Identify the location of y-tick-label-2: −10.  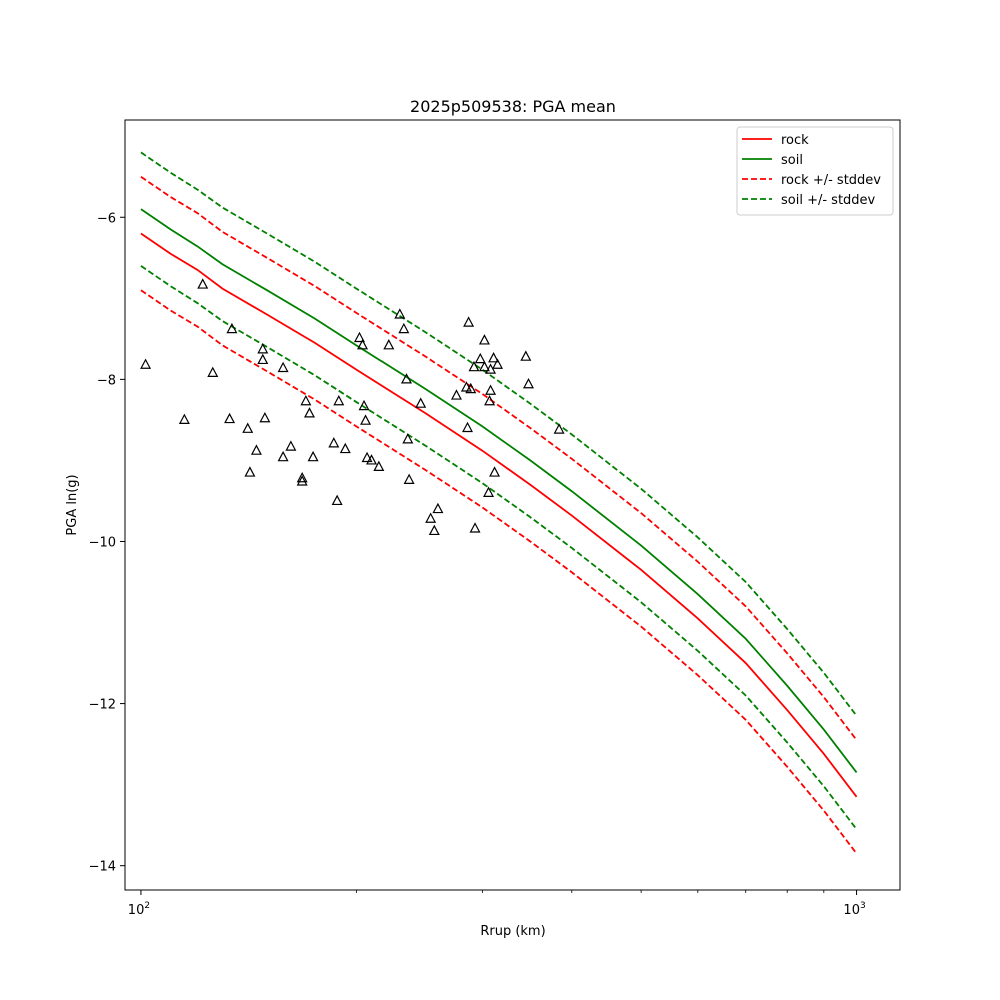
(102, 542).